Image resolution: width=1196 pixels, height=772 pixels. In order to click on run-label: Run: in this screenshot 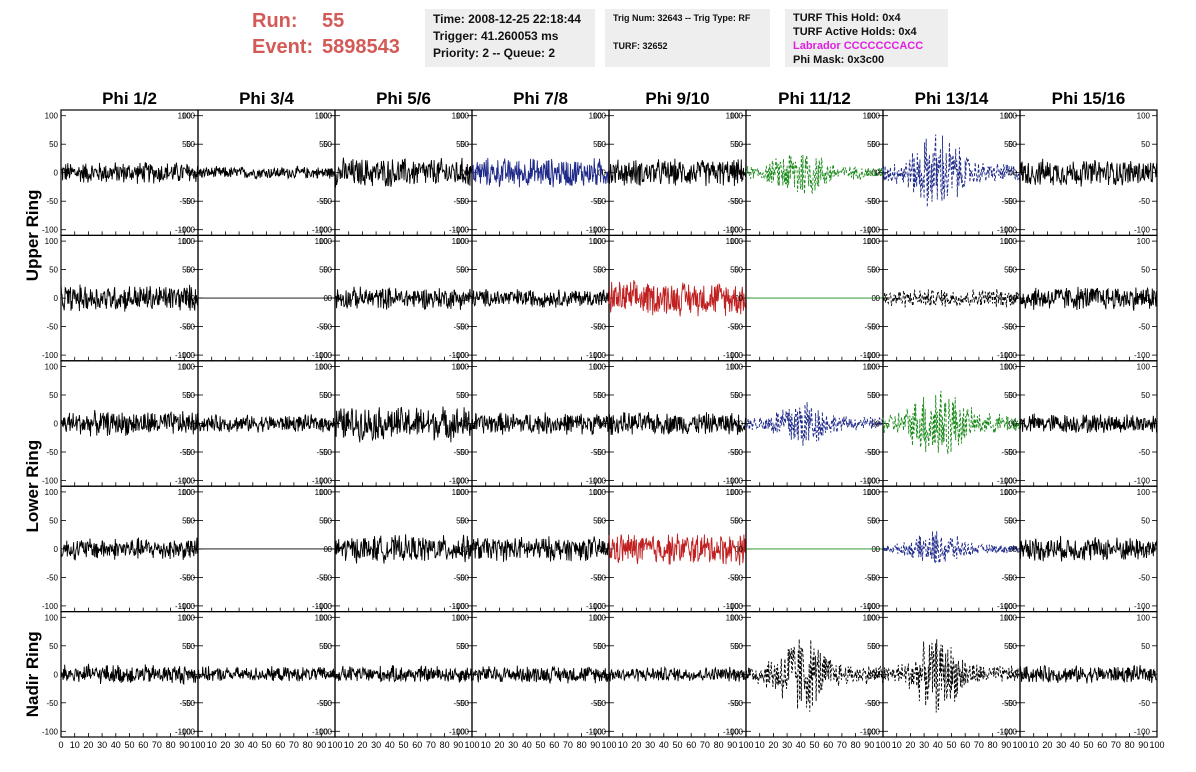, I will do `click(275, 21)`.